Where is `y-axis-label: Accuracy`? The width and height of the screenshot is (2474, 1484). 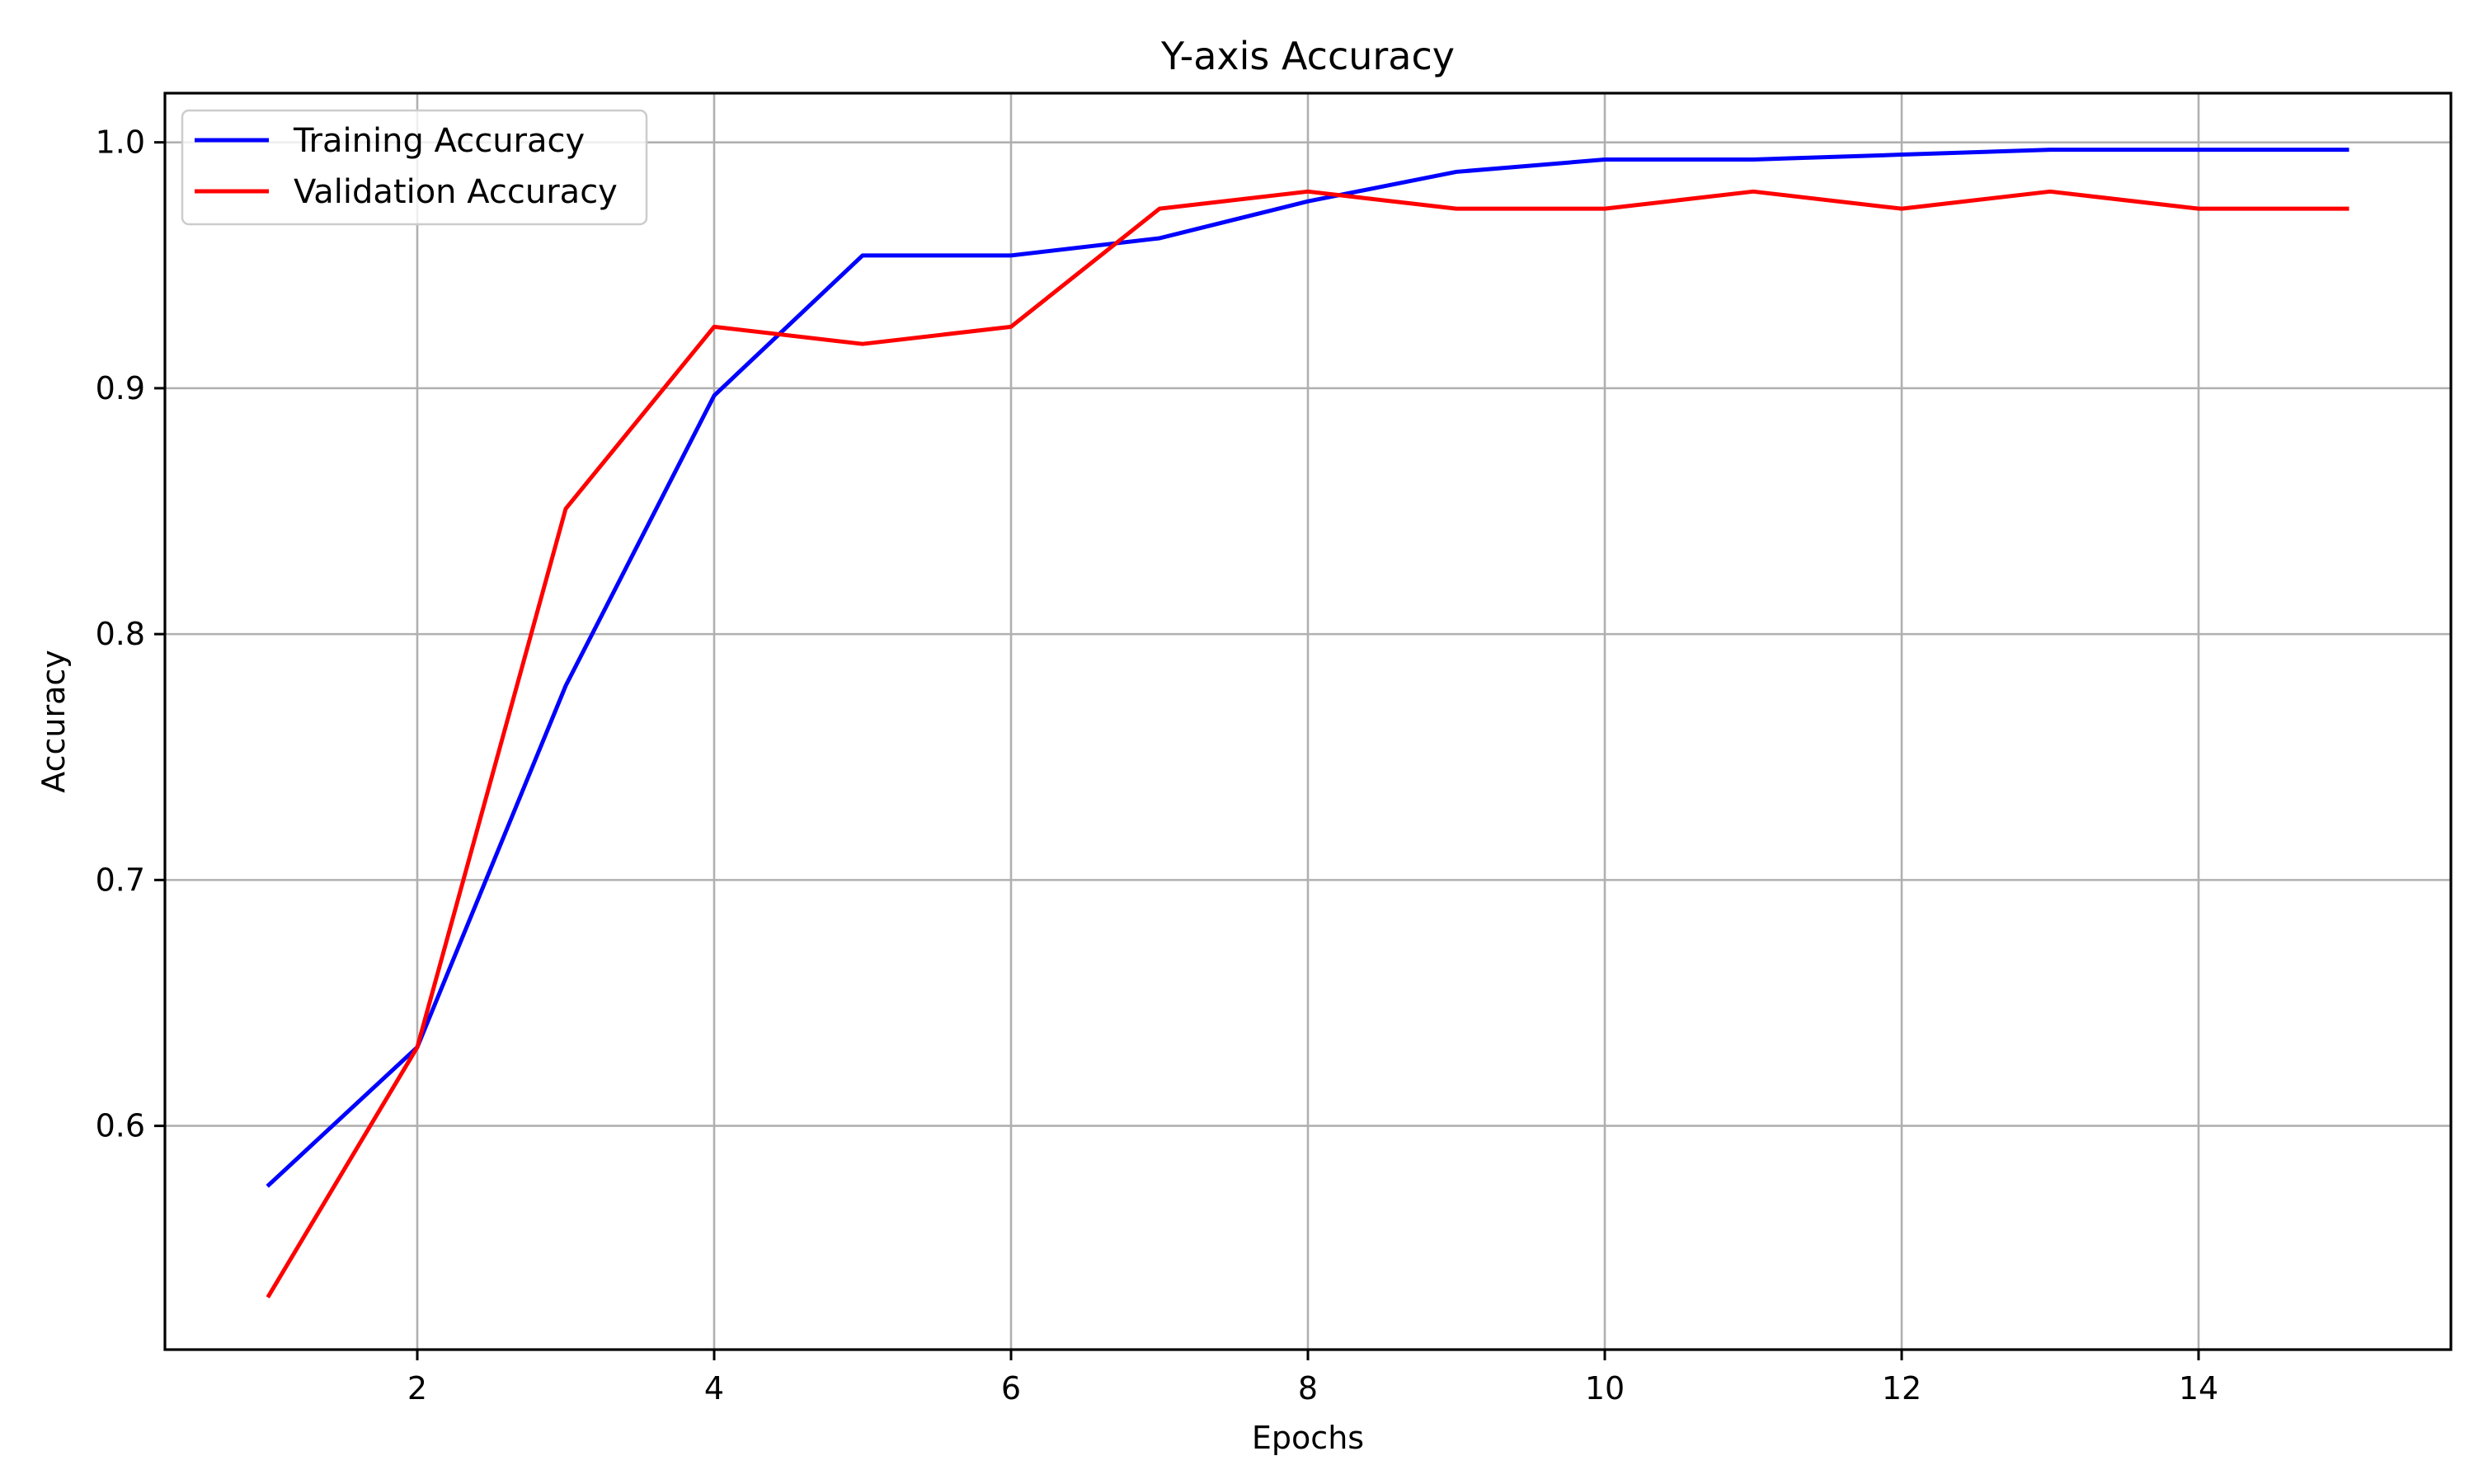
y-axis-label: Accuracy is located at coordinates (53, 721).